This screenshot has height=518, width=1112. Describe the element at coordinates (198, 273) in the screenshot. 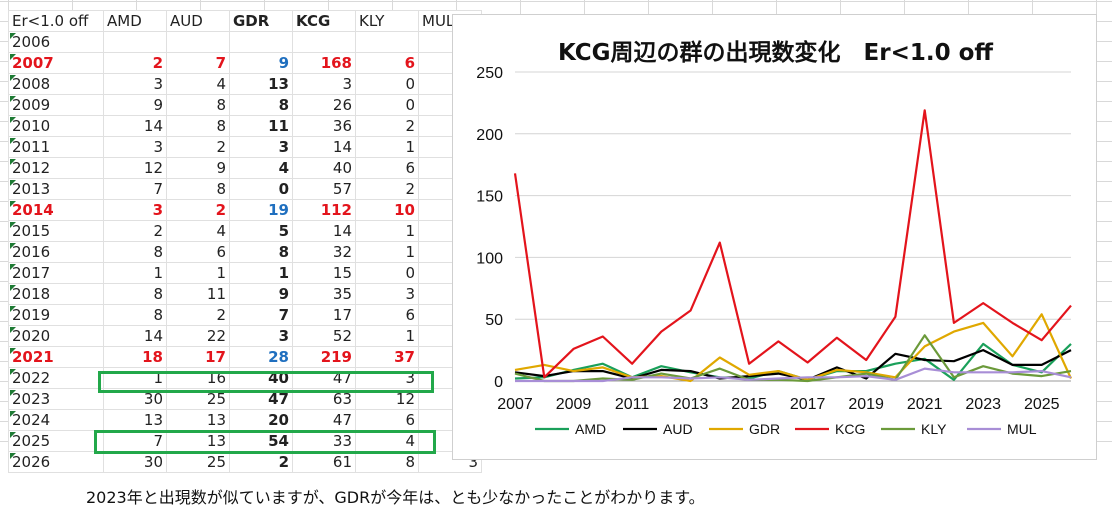

I see `cell-aud: 1` at that location.